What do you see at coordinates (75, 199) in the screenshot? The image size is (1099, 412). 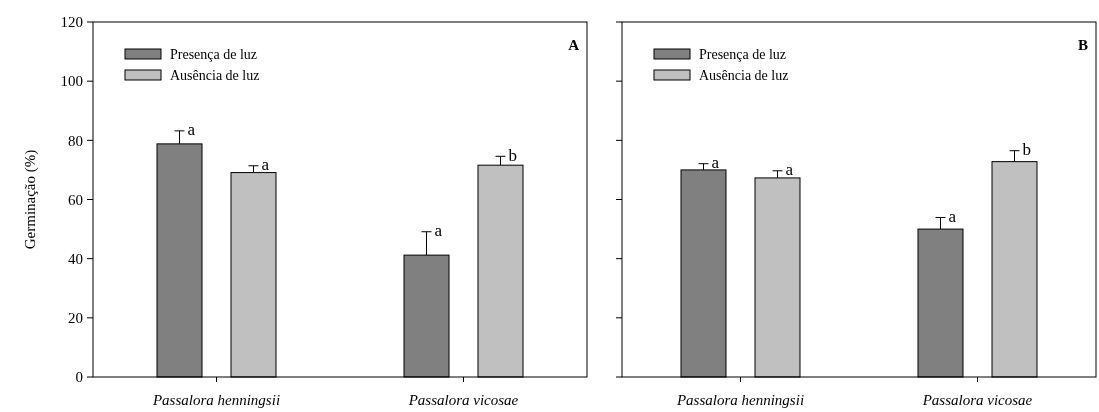 I see `y-tick-label: 60` at bounding box center [75, 199].